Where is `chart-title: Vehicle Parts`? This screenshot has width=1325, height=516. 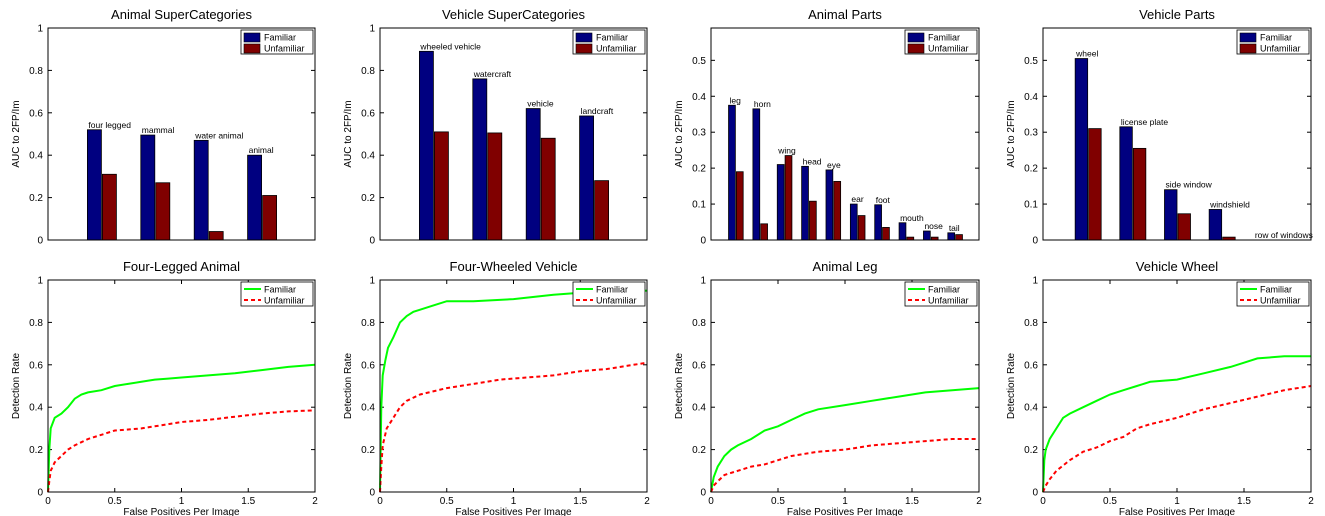 chart-title: Vehicle Parts is located at coordinates (1177, 14).